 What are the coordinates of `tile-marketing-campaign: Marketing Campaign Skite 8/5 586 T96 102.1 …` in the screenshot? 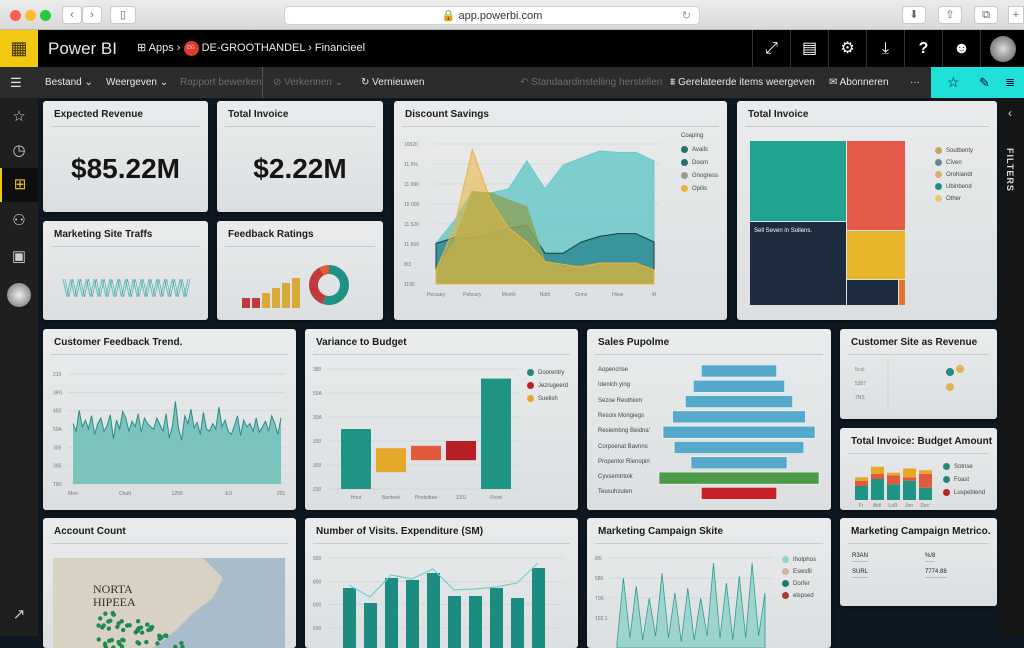 It's located at (709, 583).